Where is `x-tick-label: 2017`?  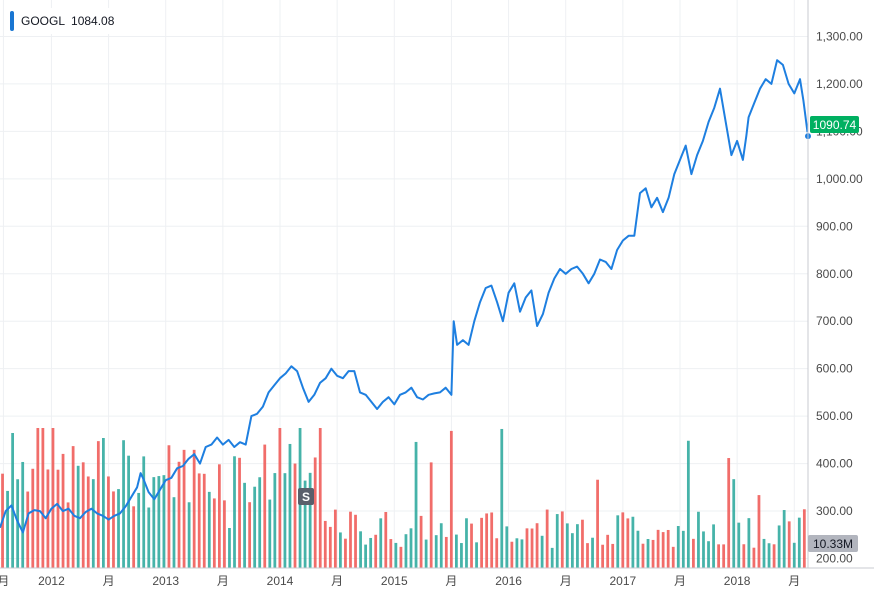
x-tick-label: 2017 is located at coordinates (623, 581).